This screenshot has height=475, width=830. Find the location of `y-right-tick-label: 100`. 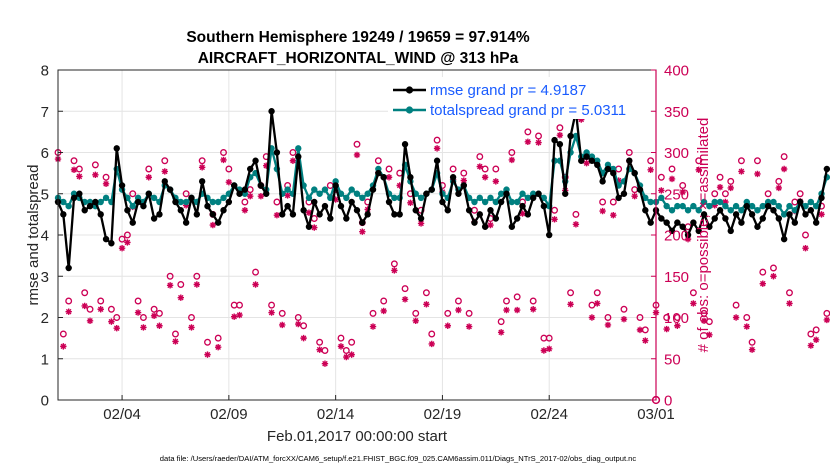

y-right-tick-label: 100 is located at coordinates (676, 318).